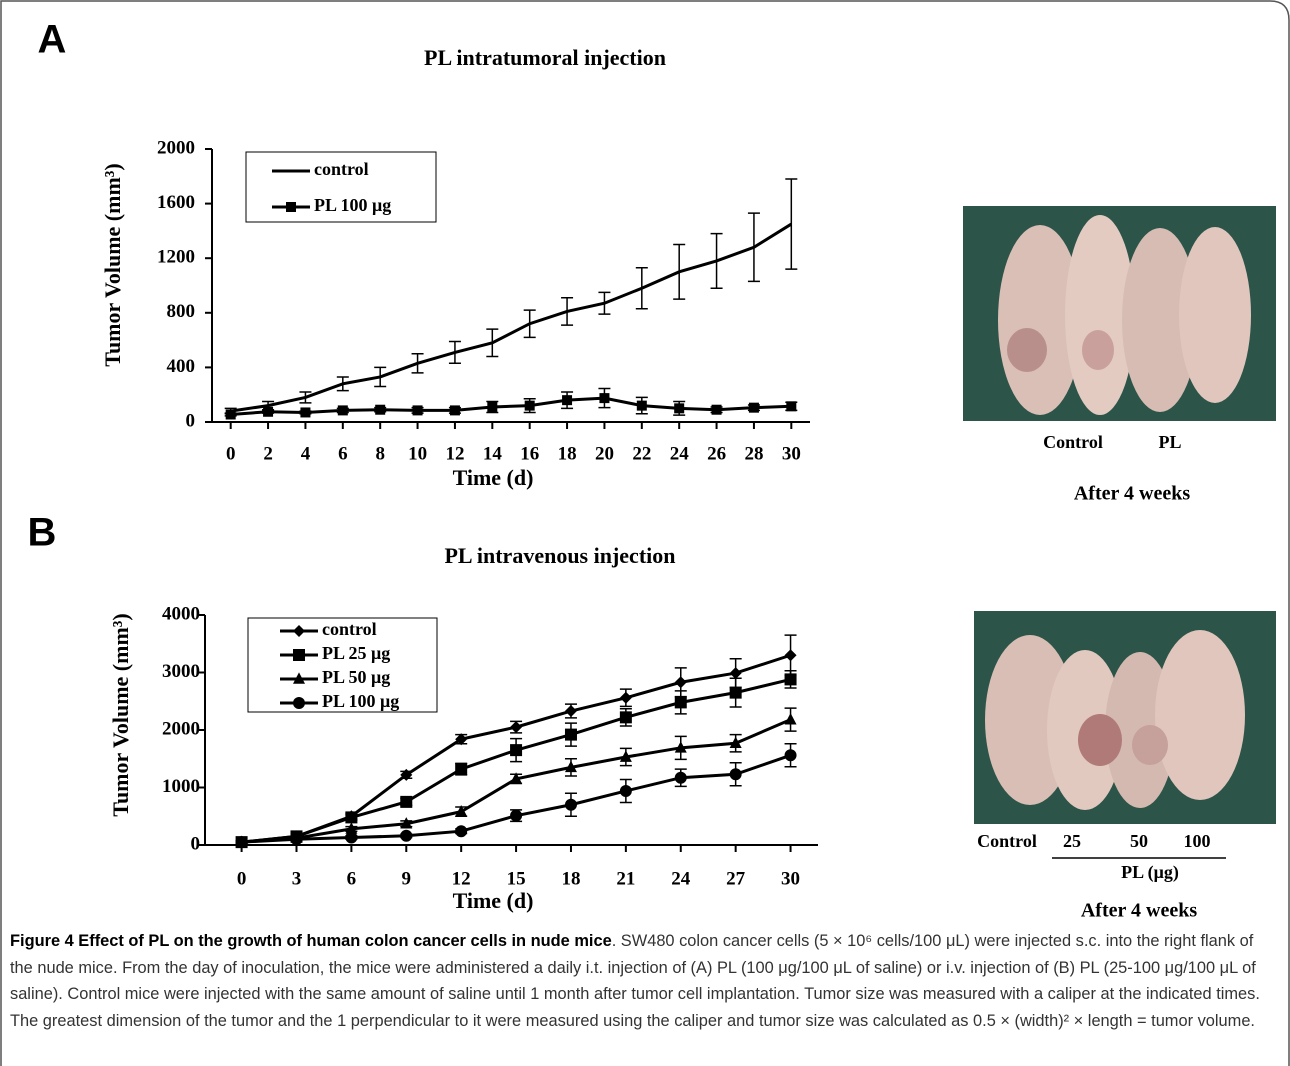  I want to click on x-tick-label: 8, so click(380, 453).